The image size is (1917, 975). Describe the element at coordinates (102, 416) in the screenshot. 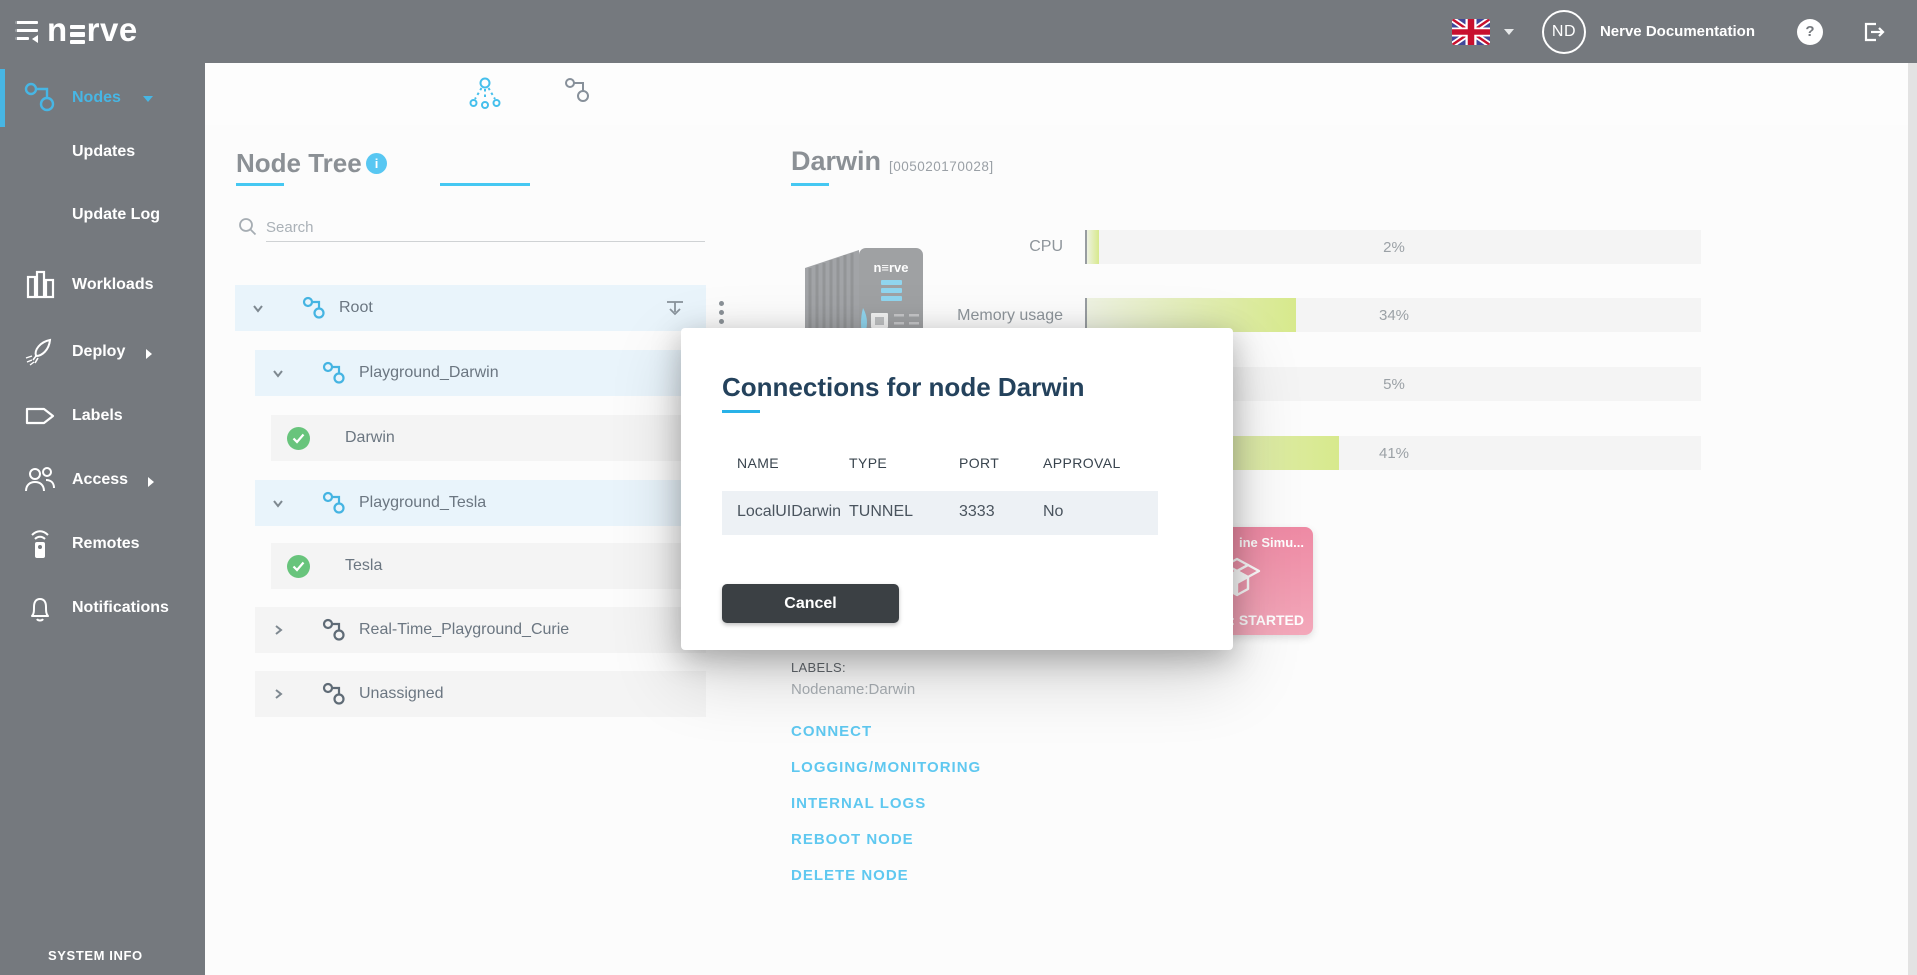

I see `sidebar-item-labels: Labels` at that location.